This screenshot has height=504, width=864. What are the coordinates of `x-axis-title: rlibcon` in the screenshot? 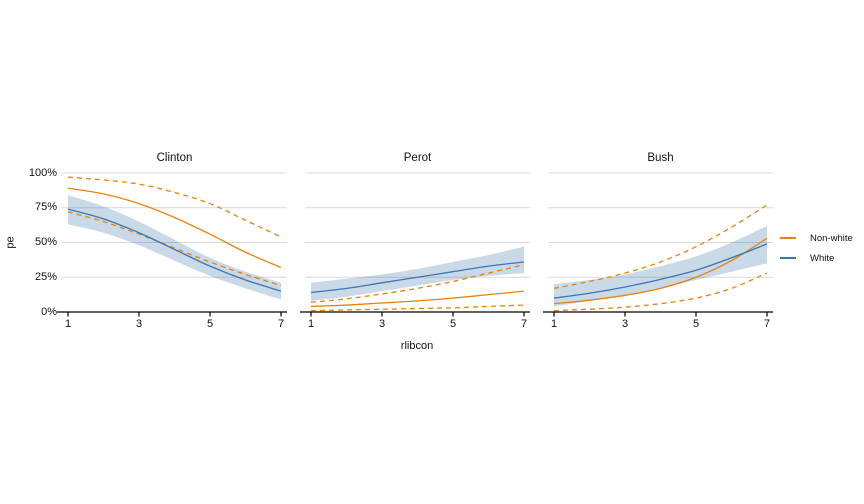 It's located at (417, 346).